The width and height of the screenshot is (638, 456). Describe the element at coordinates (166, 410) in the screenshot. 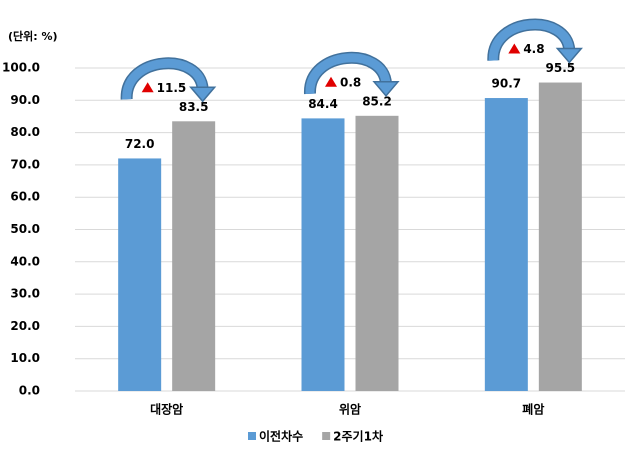

I see `x-tick-label: 대장암` at that location.